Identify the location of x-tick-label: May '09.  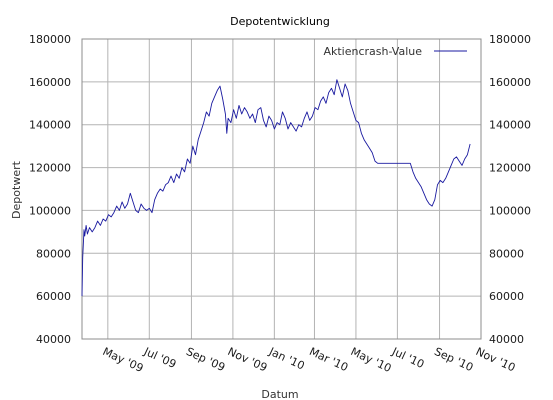
(123, 360).